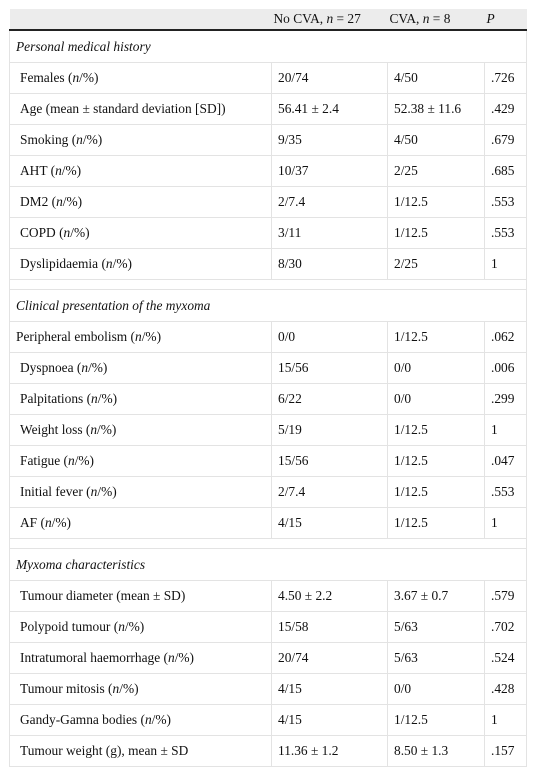 This screenshot has width=536, height=769. I want to click on row-label-text: Gandy-Gamna bodies (, so click(82, 719).